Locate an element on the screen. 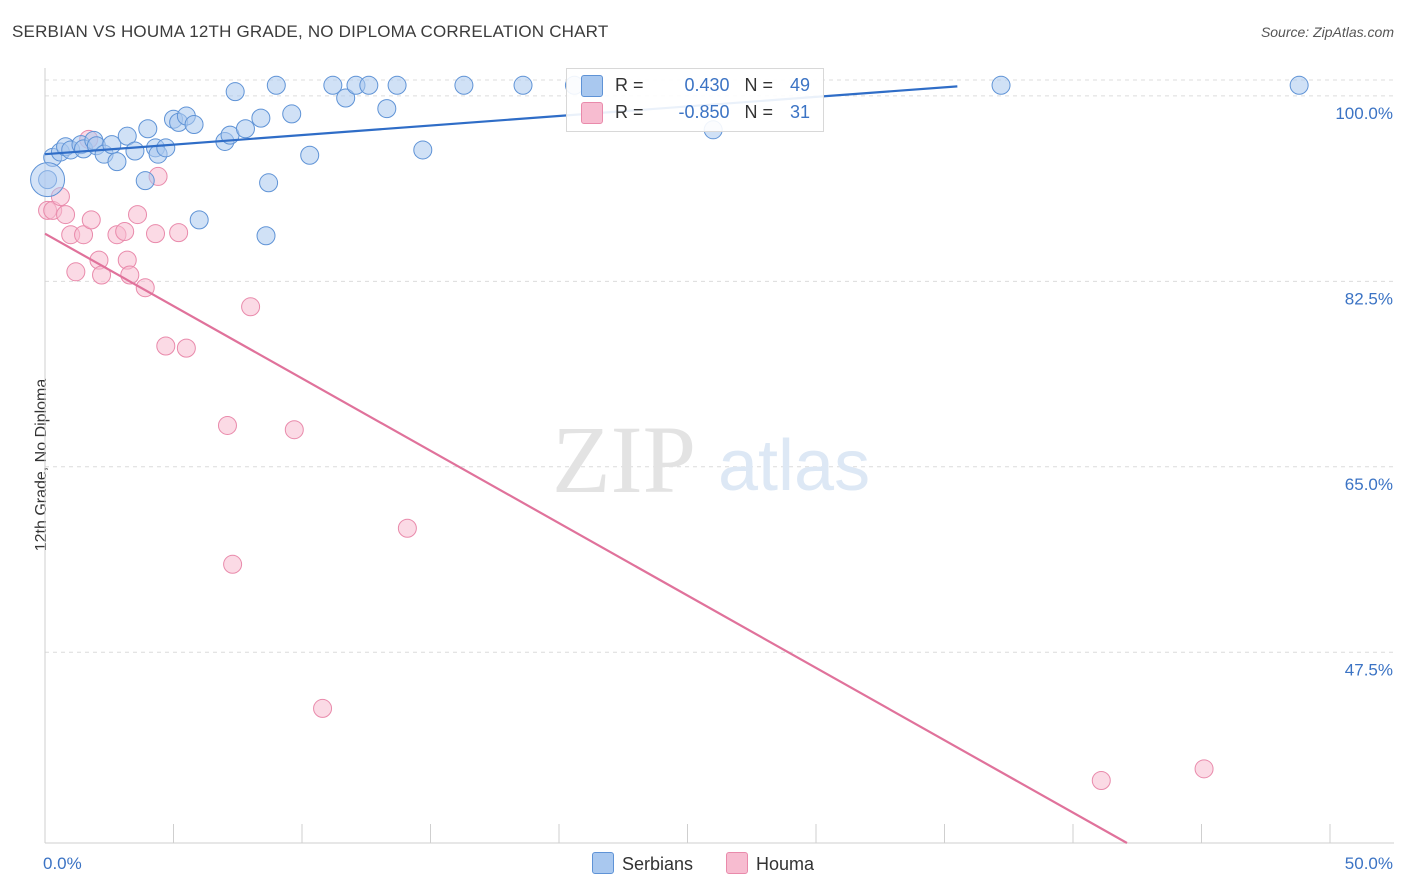 Image resolution: width=1406 pixels, height=892 pixels. x-tick-labels: 0.0% 50.0% is located at coordinates (718, 863).